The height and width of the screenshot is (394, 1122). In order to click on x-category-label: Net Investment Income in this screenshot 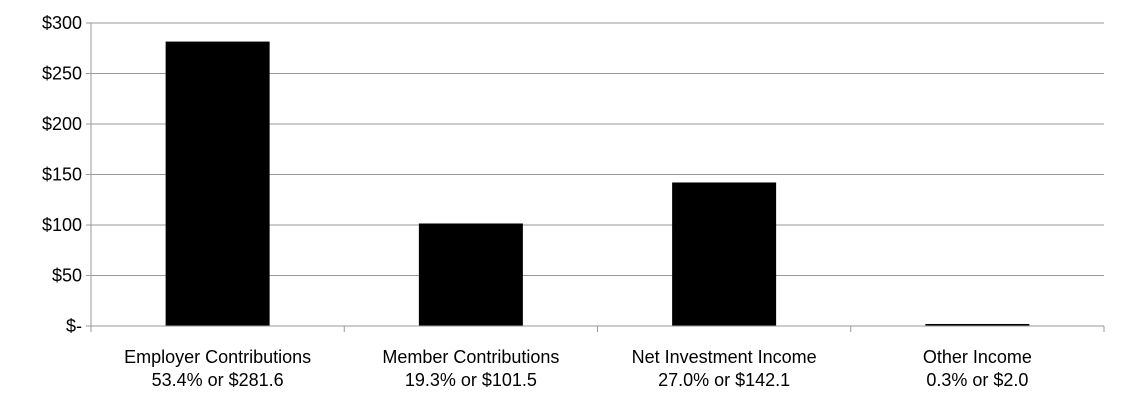, I will do `click(724, 357)`.